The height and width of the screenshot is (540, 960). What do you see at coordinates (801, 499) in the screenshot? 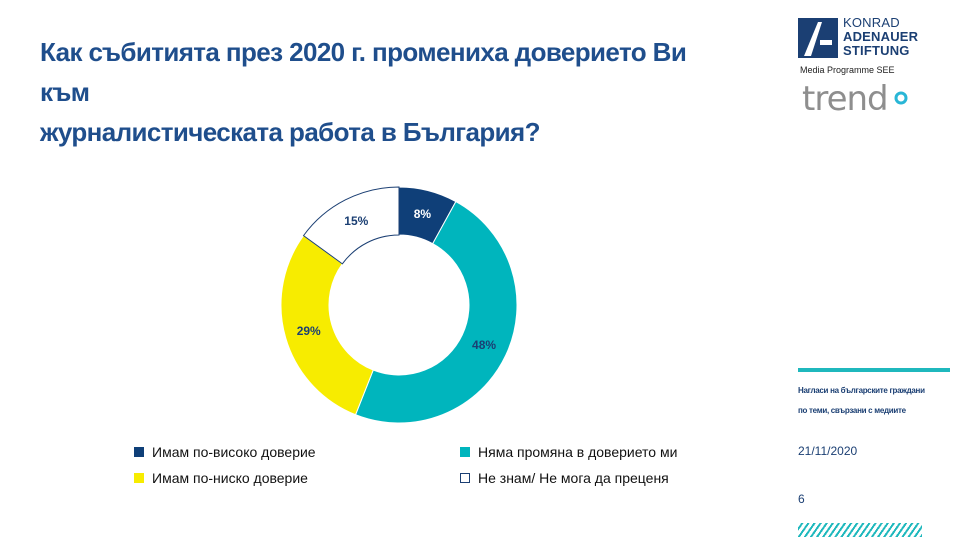
I see `page-number: 6` at bounding box center [801, 499].